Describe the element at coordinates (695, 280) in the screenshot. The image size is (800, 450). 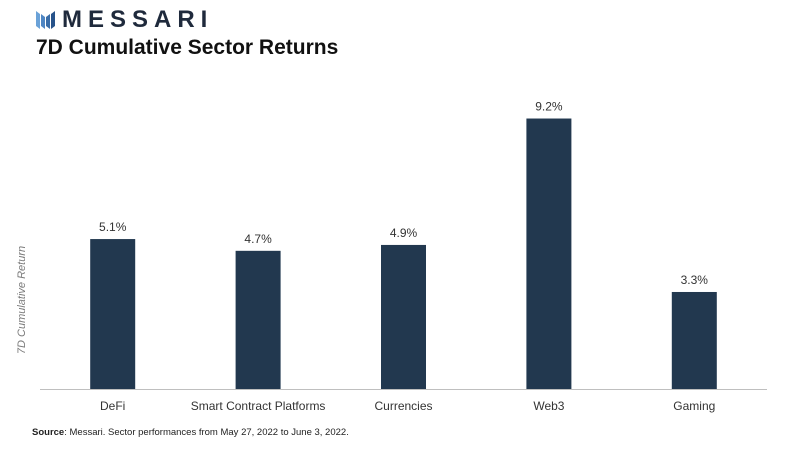
I see `data-label-4: 3.3%` at that location.